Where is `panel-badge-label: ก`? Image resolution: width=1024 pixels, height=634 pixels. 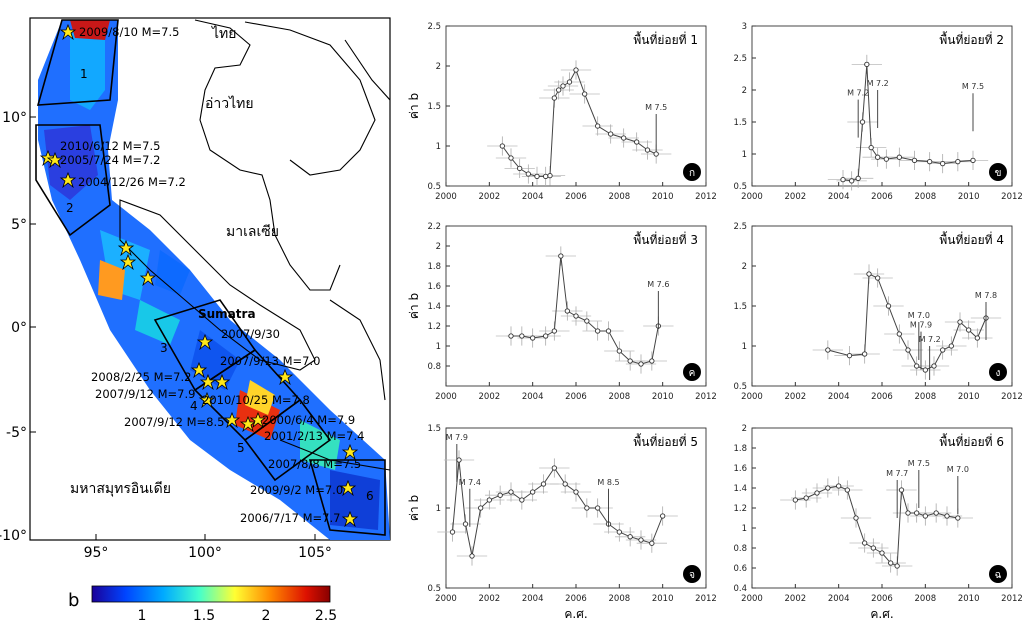 panel-badge-label: ก is located at coordinates (692, 173).